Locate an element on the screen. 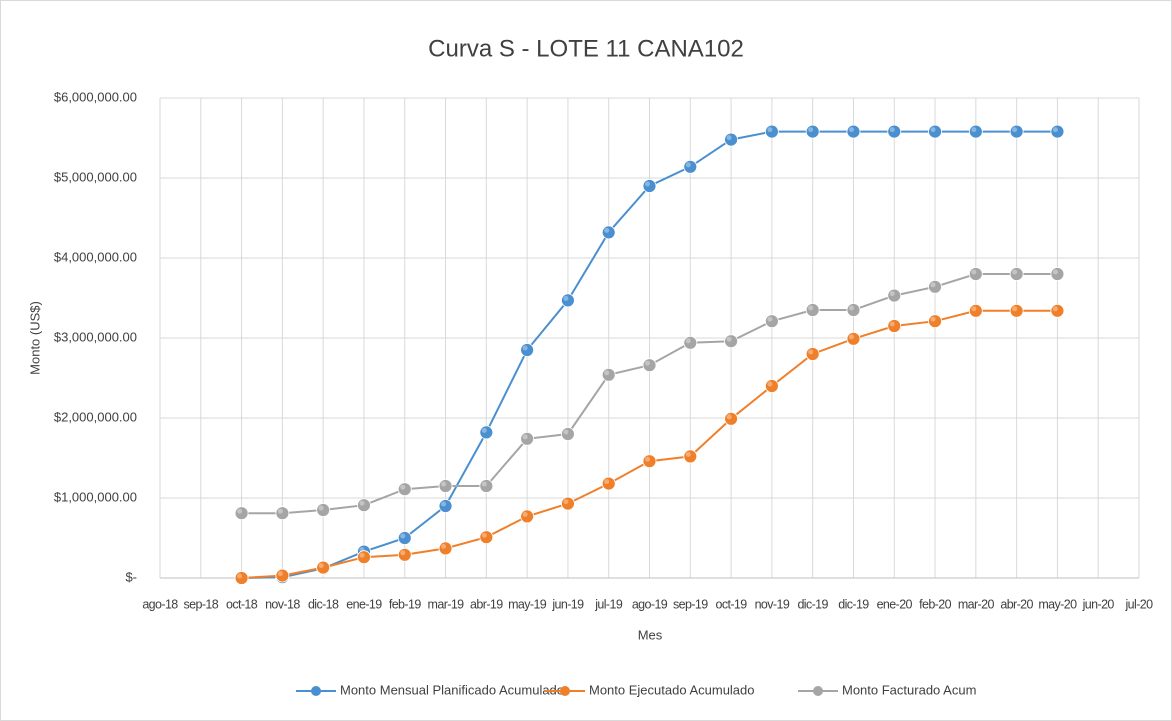  x-tick-label: oct-19 is located at coordinates (732, 604).